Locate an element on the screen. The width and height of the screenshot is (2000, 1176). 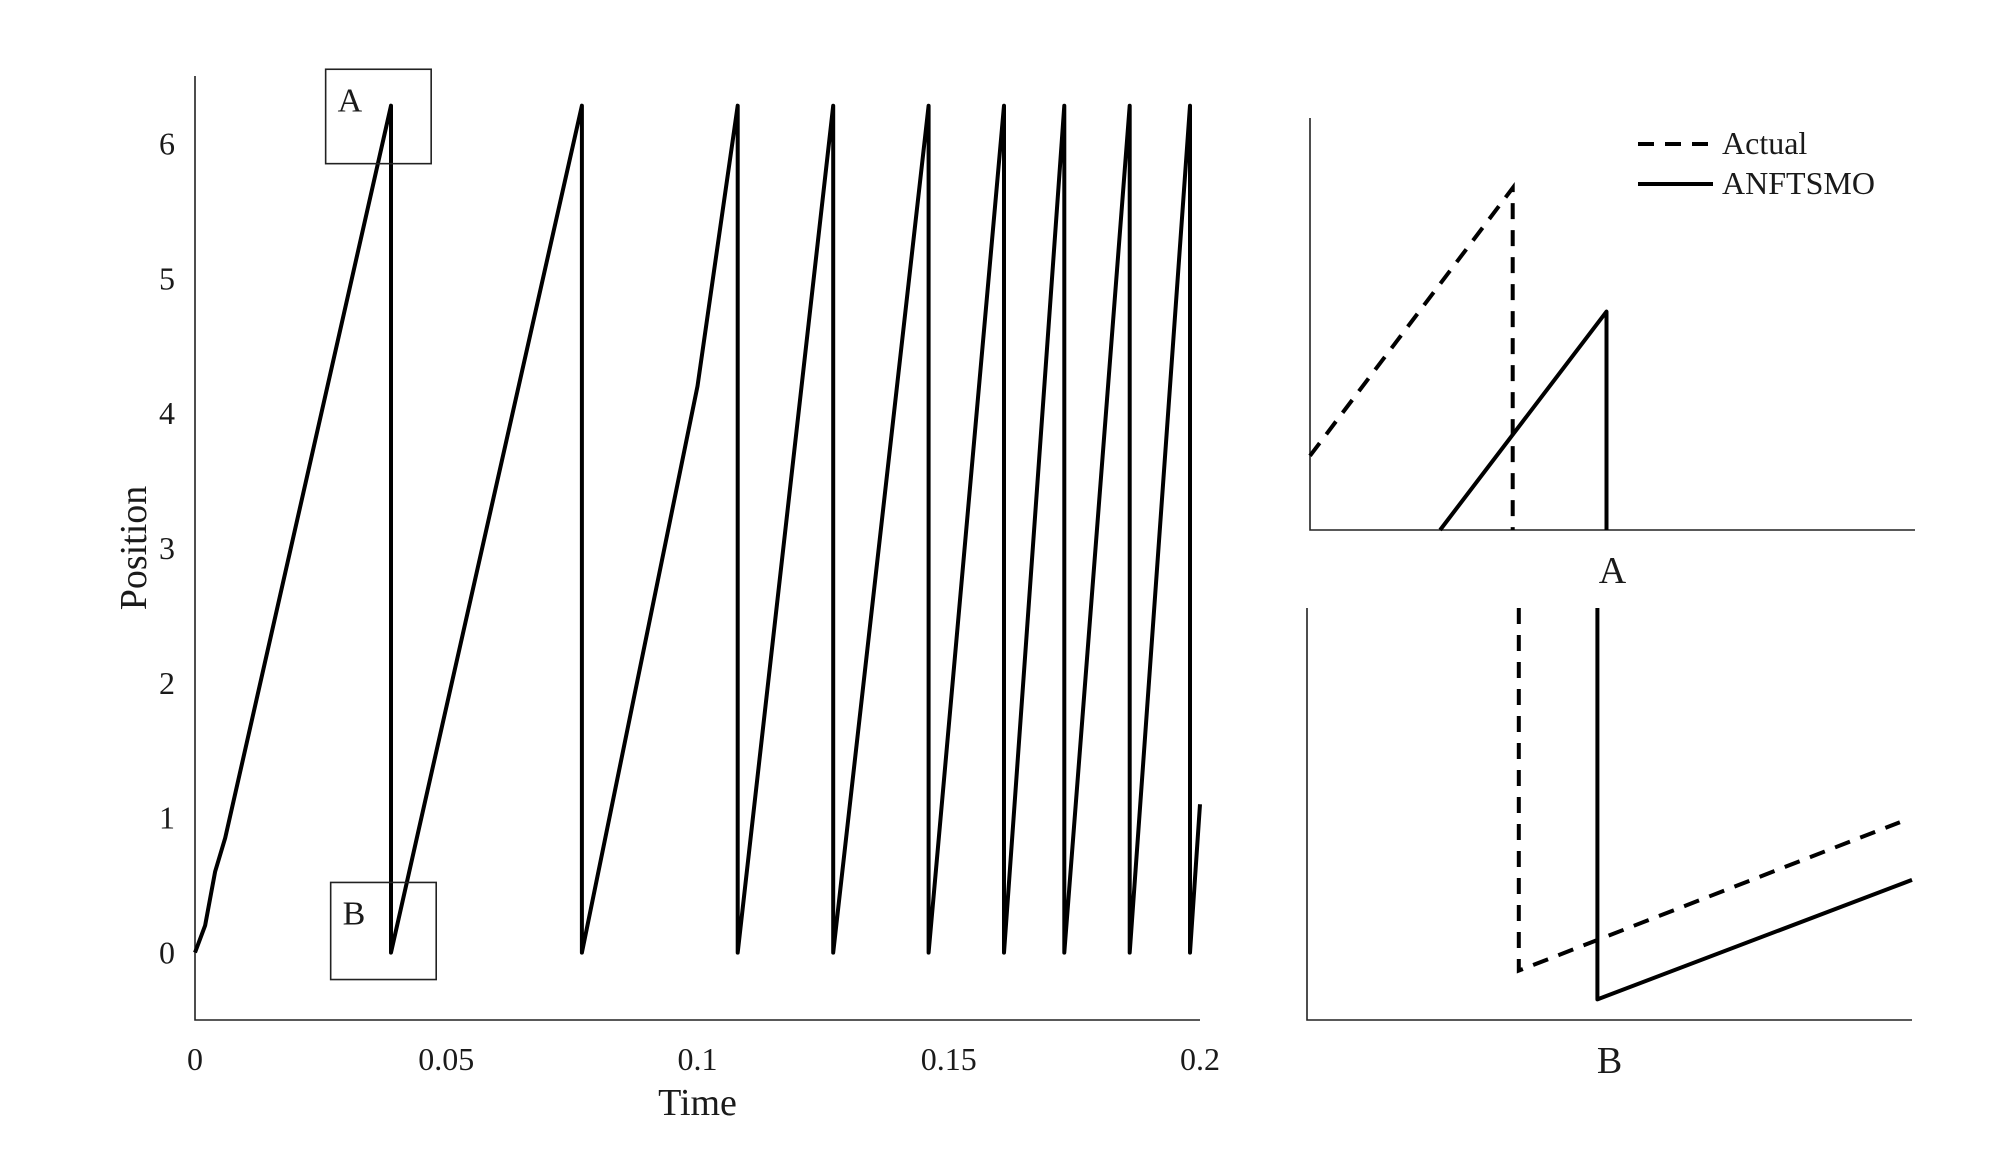
y-tick-label: 5 is located at coordinates (167, 278).